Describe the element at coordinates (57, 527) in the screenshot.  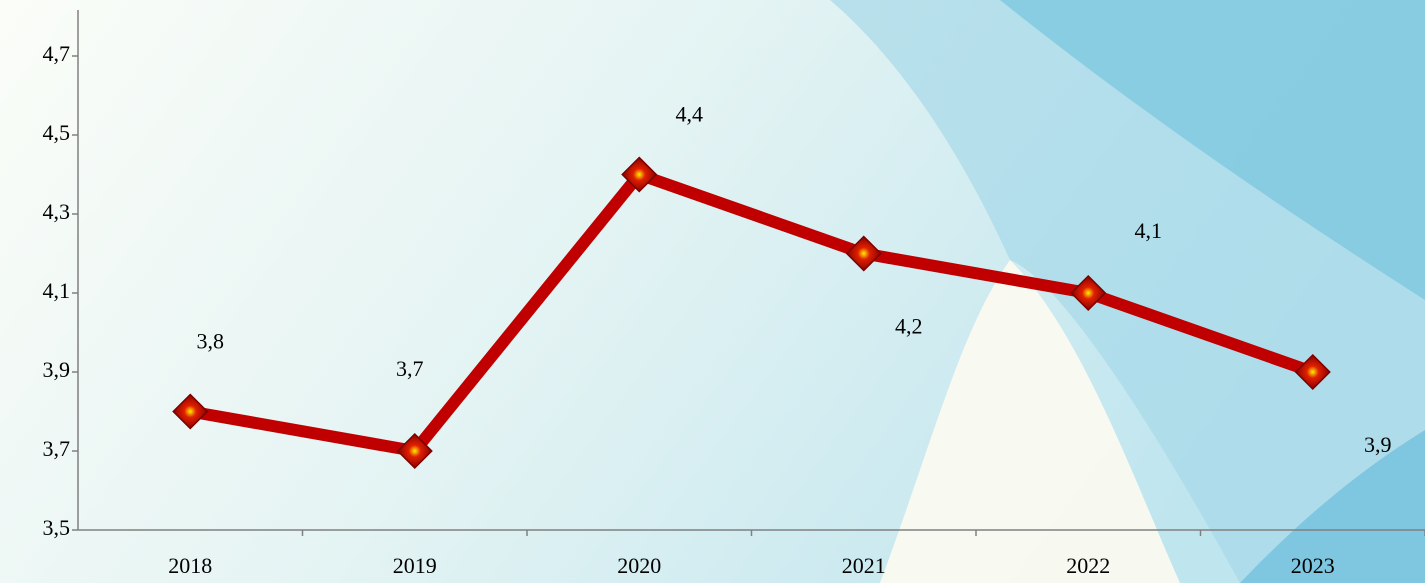
I see `y-tick-label: 3,5` at that location.